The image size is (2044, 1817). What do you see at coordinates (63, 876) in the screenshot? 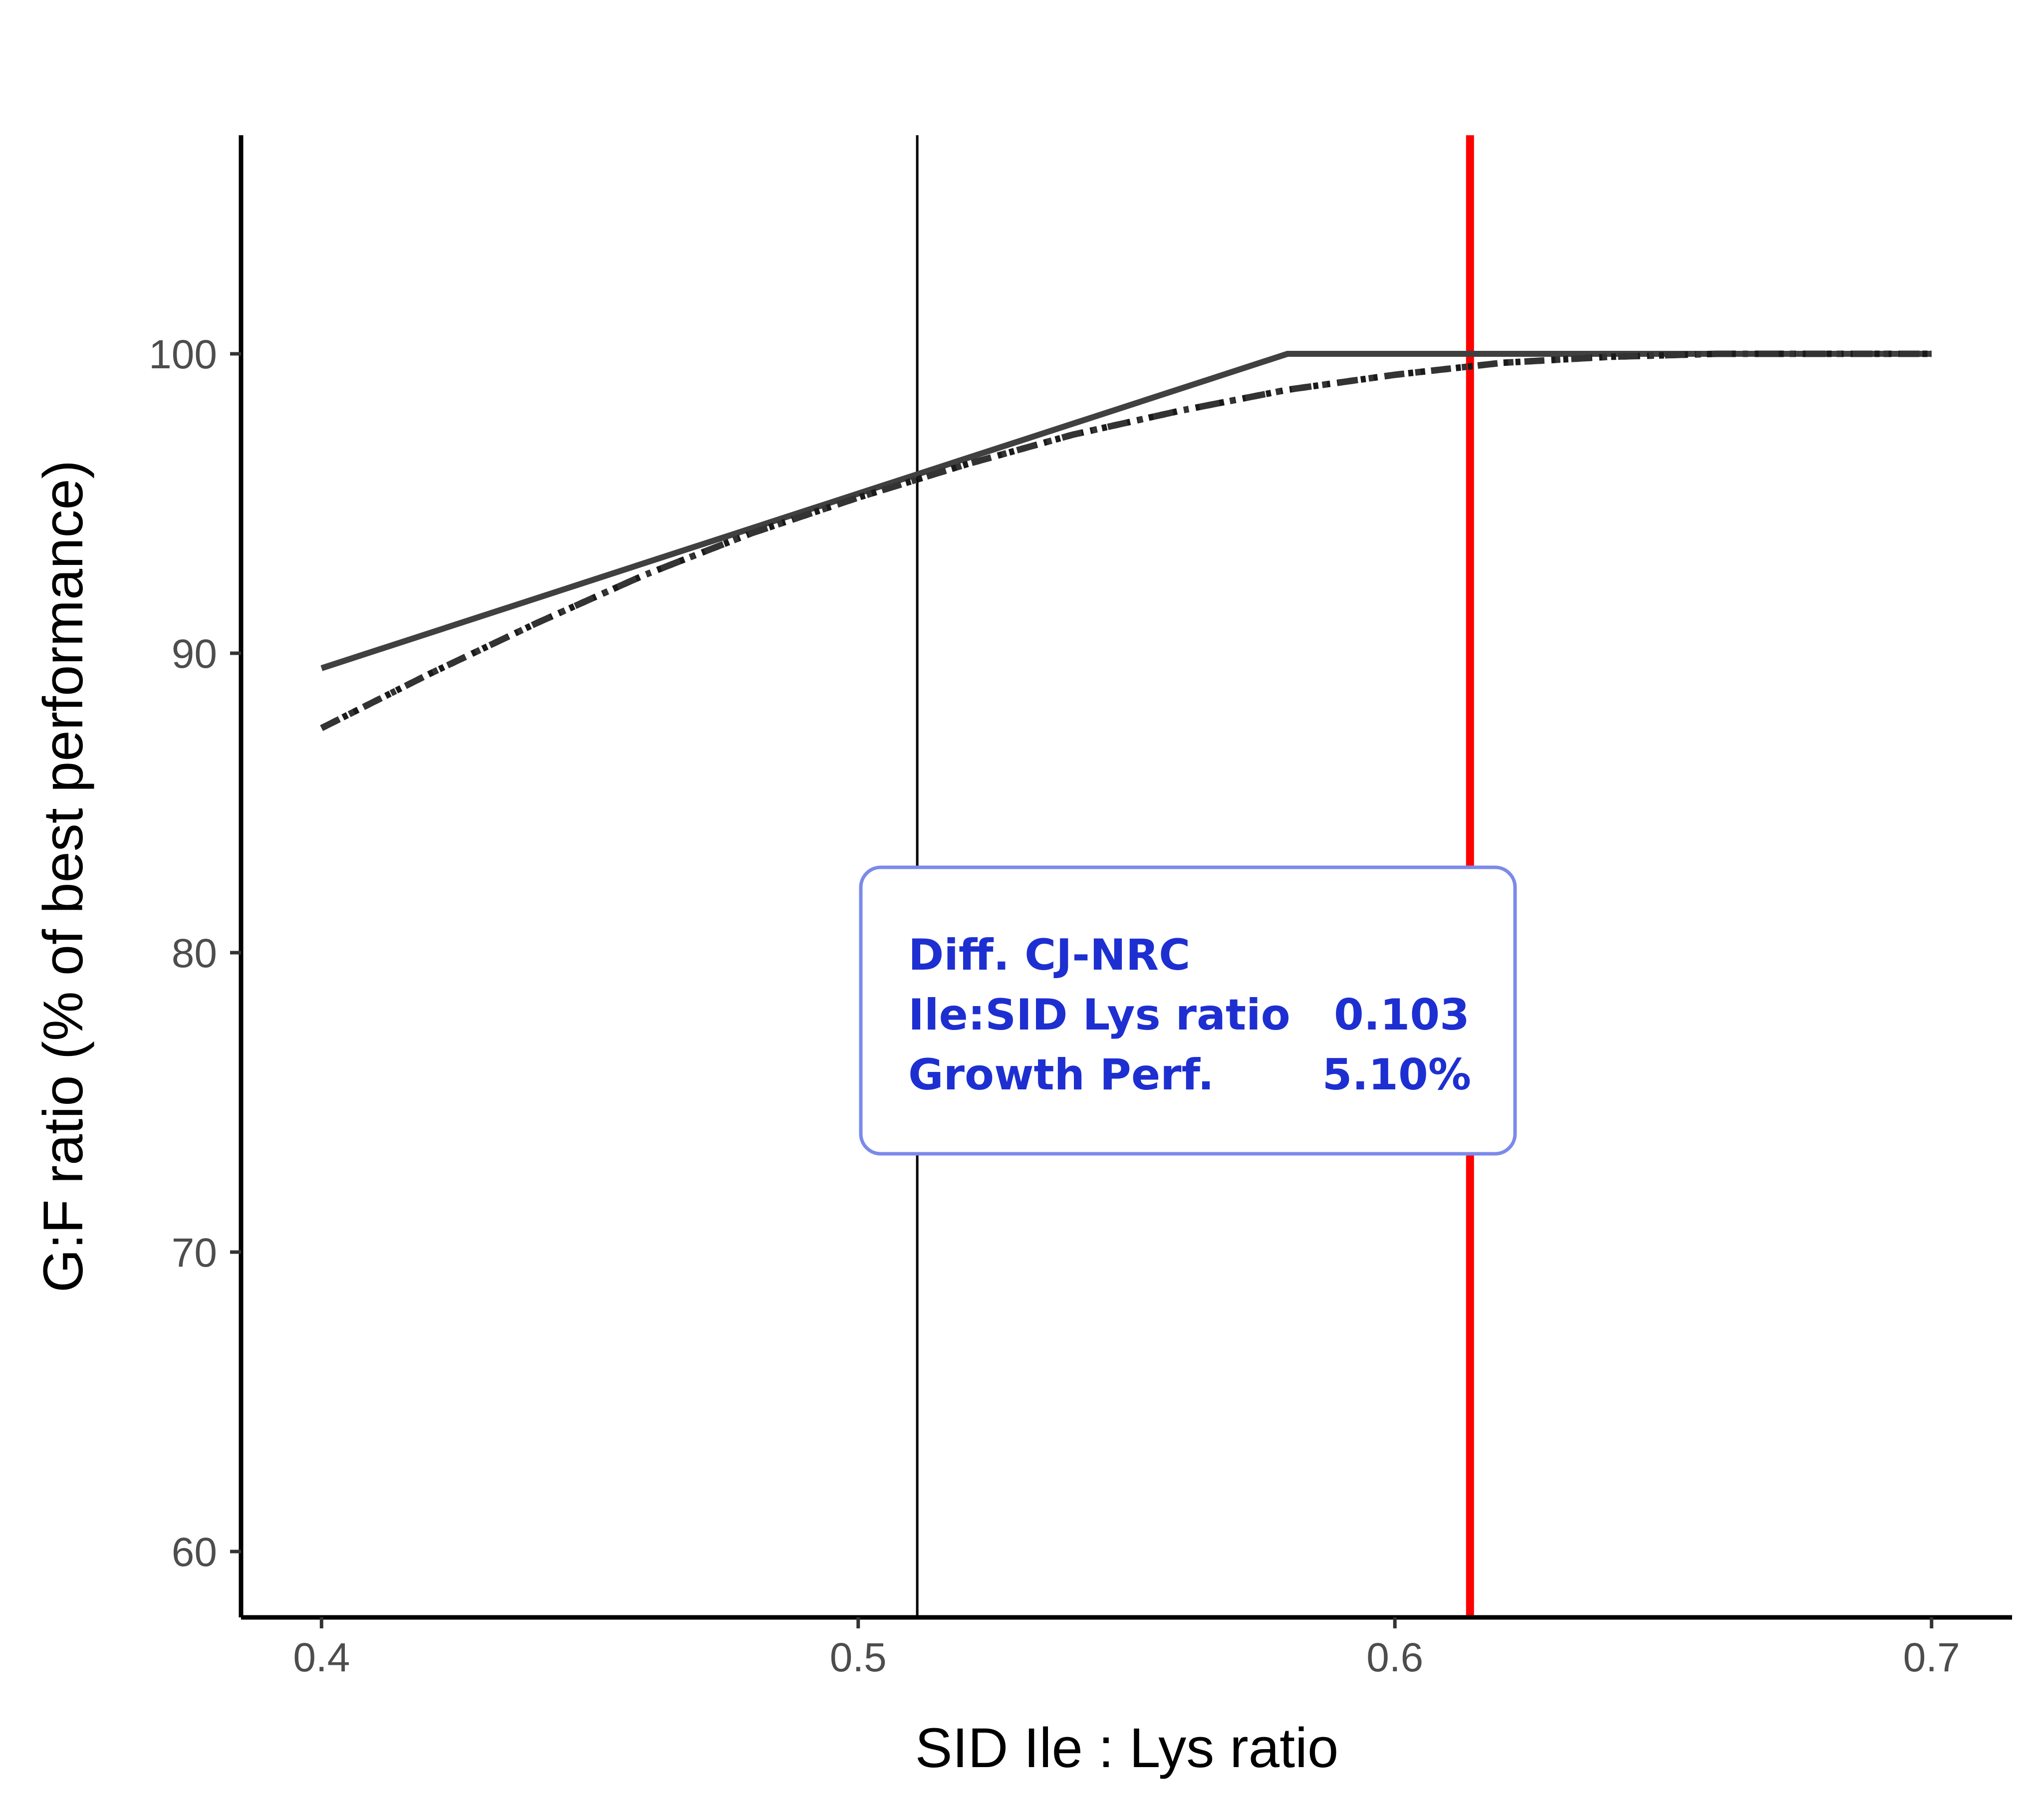
I see `y-axis-title: G:F ratio (% of best performance)` at bounding box center [63, 876].